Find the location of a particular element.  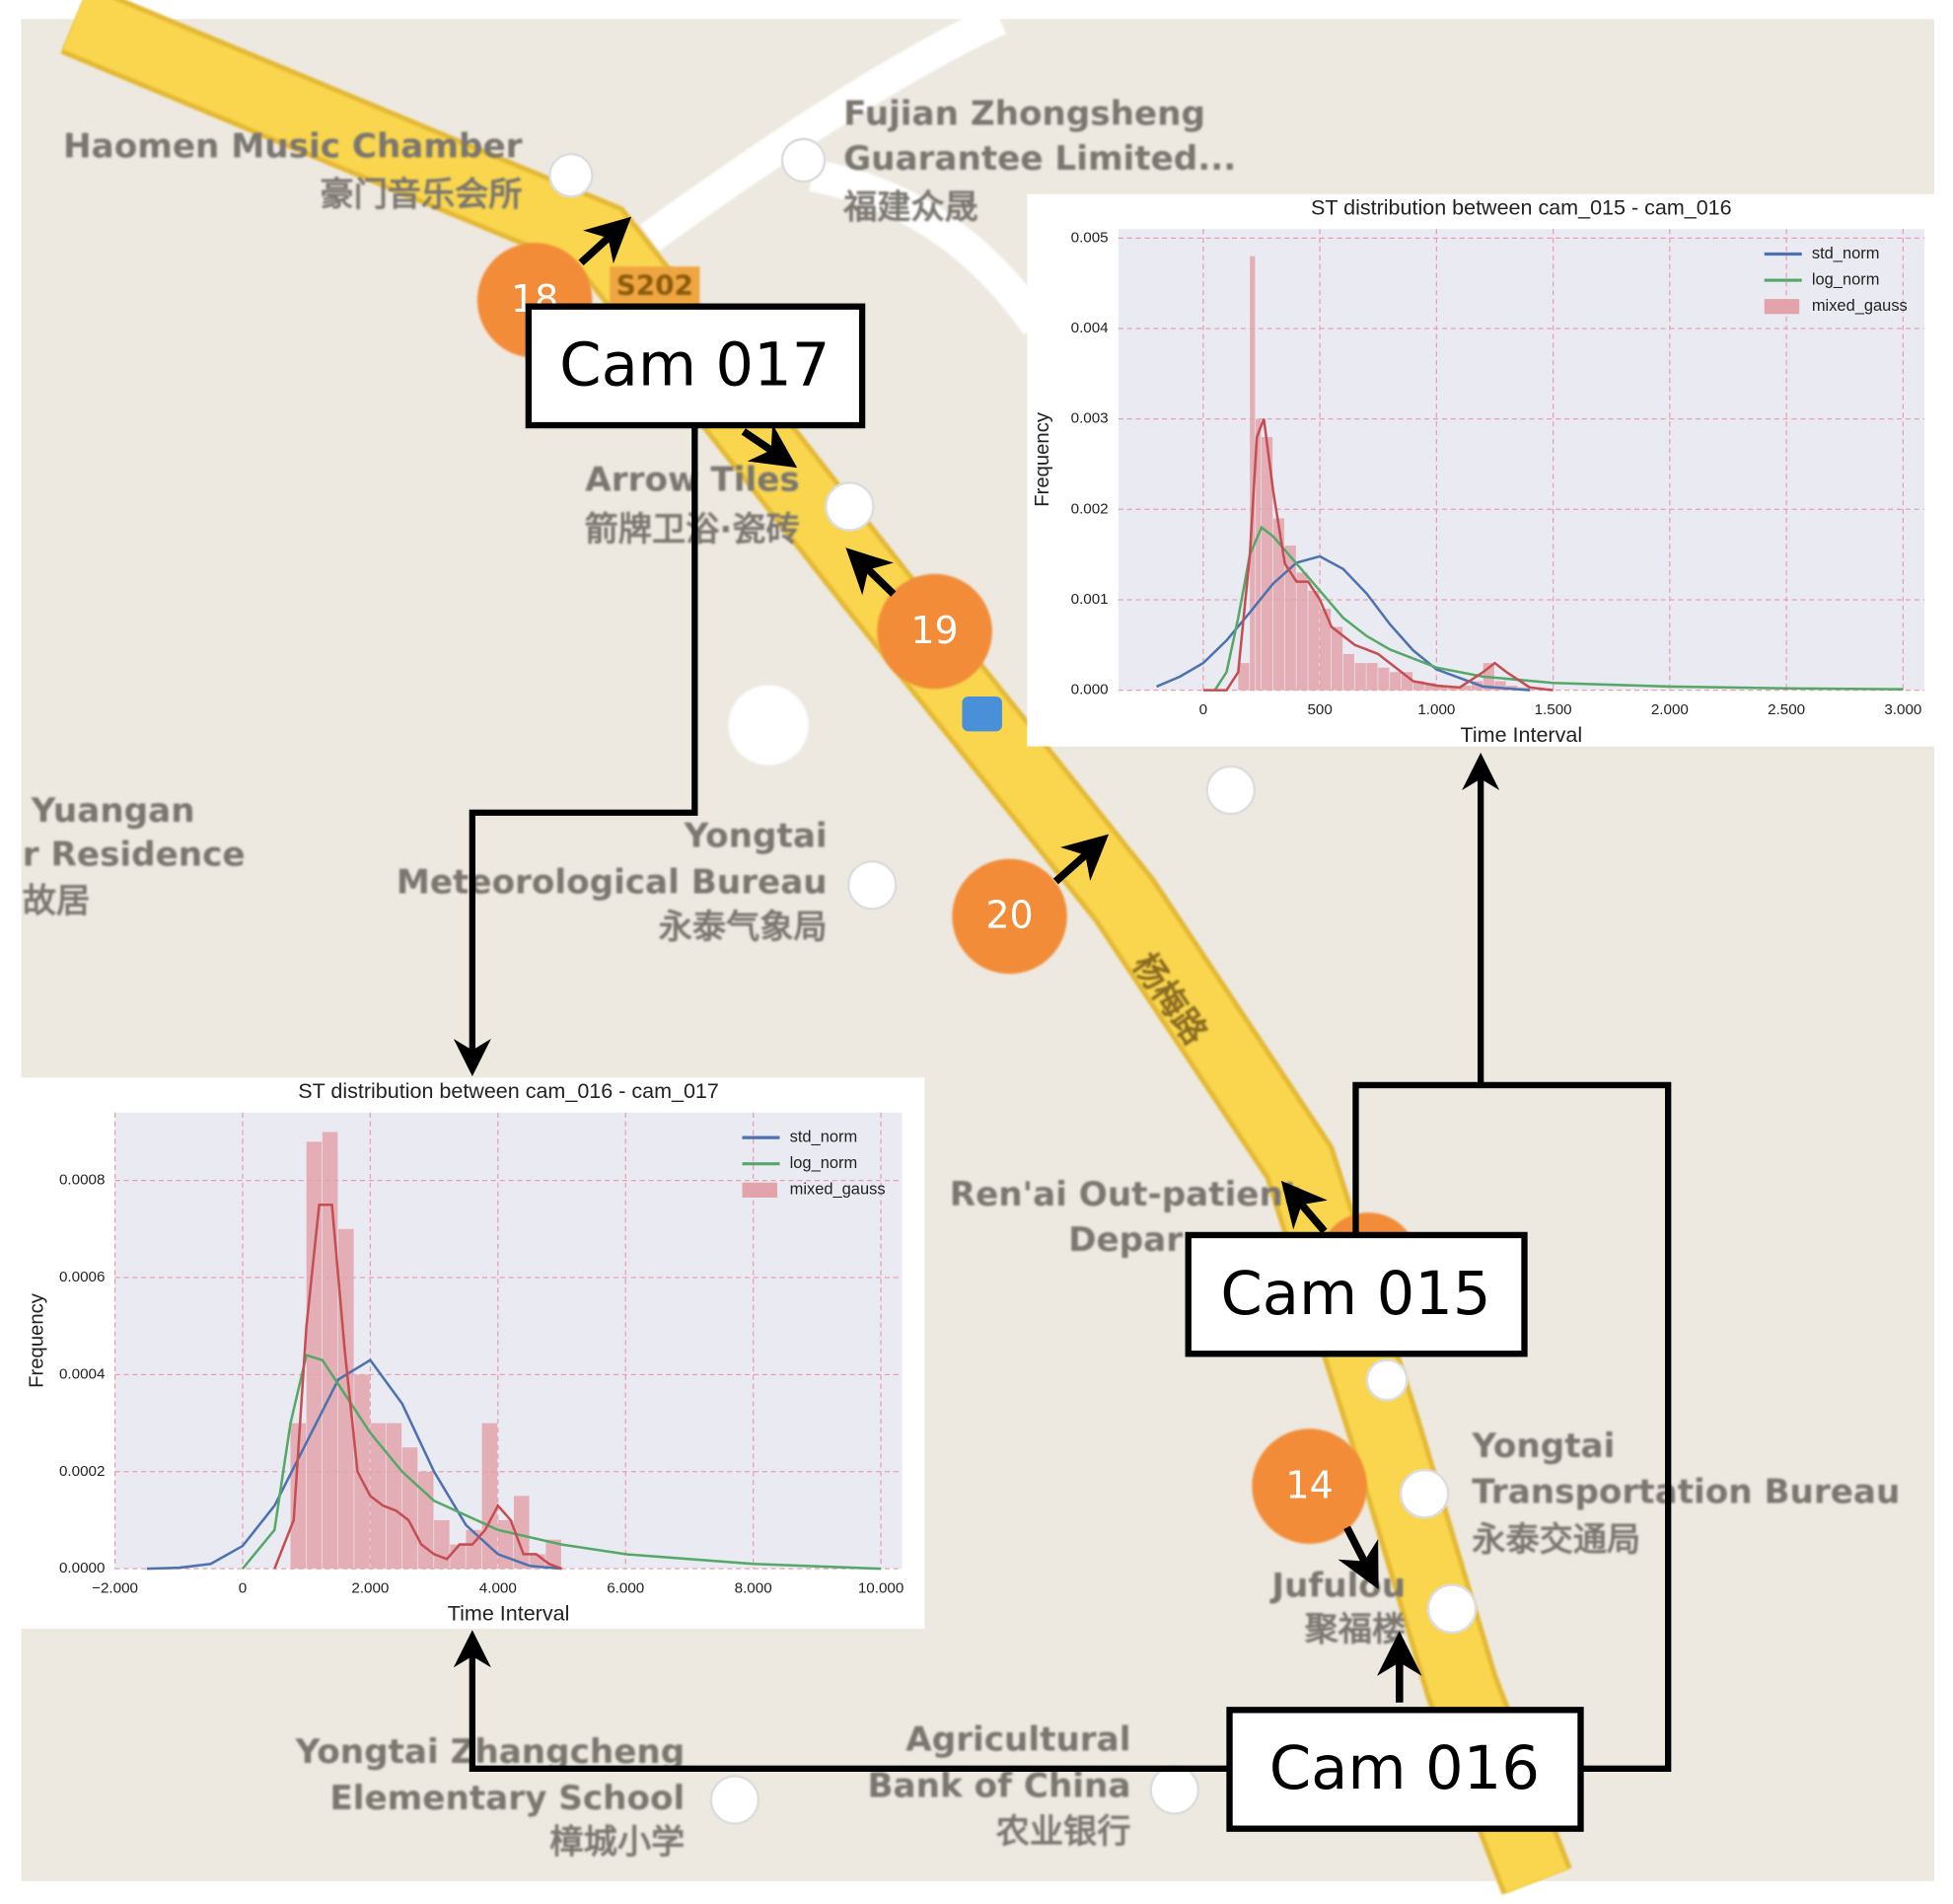

x-tick-label: 1.000 is located at coordinates (1436, 709).